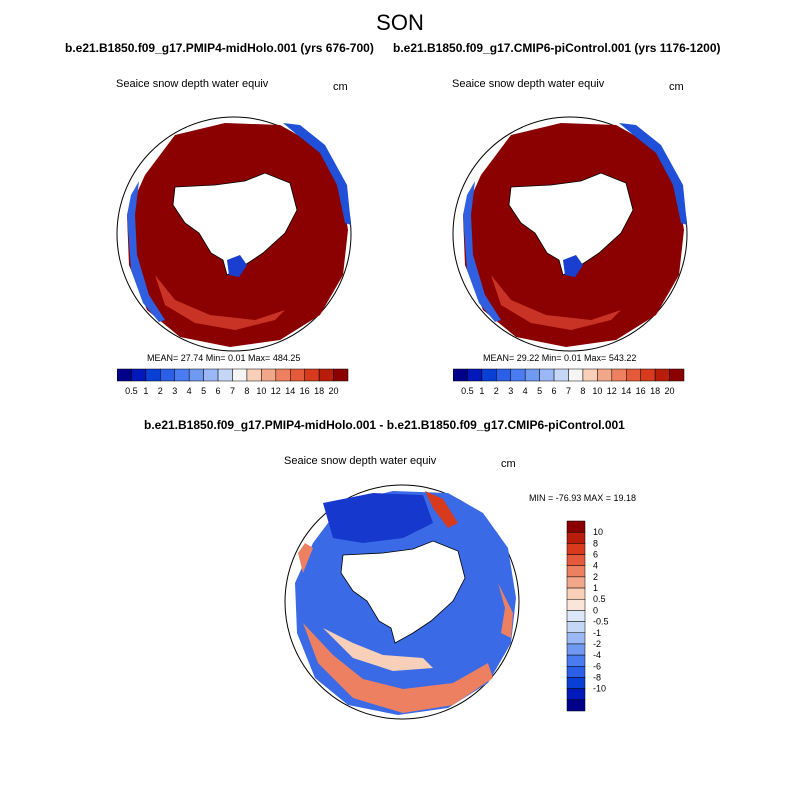  Describe the element at coordinates (597, 655) in the screenshot. I see `panel3-colorbar-label: -4` at that location.